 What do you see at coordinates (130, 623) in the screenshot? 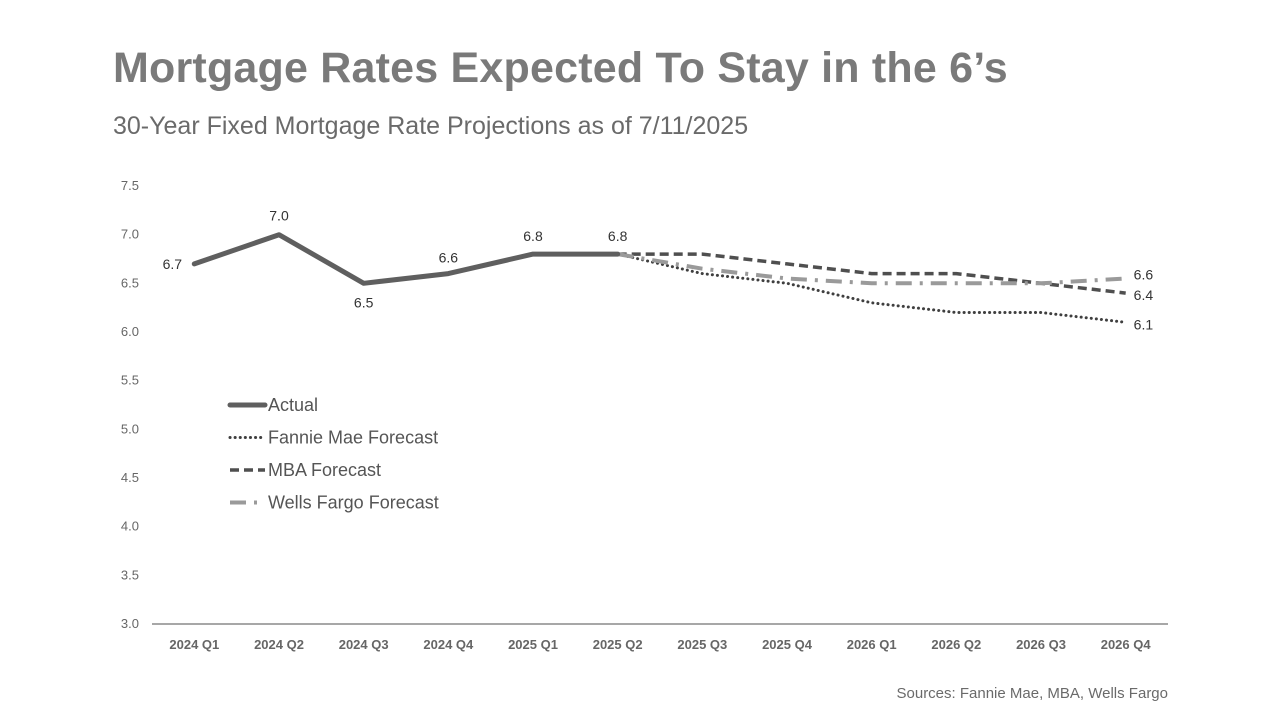
I see `y-tick-label: 3.0` at bounding box center [130, 623].